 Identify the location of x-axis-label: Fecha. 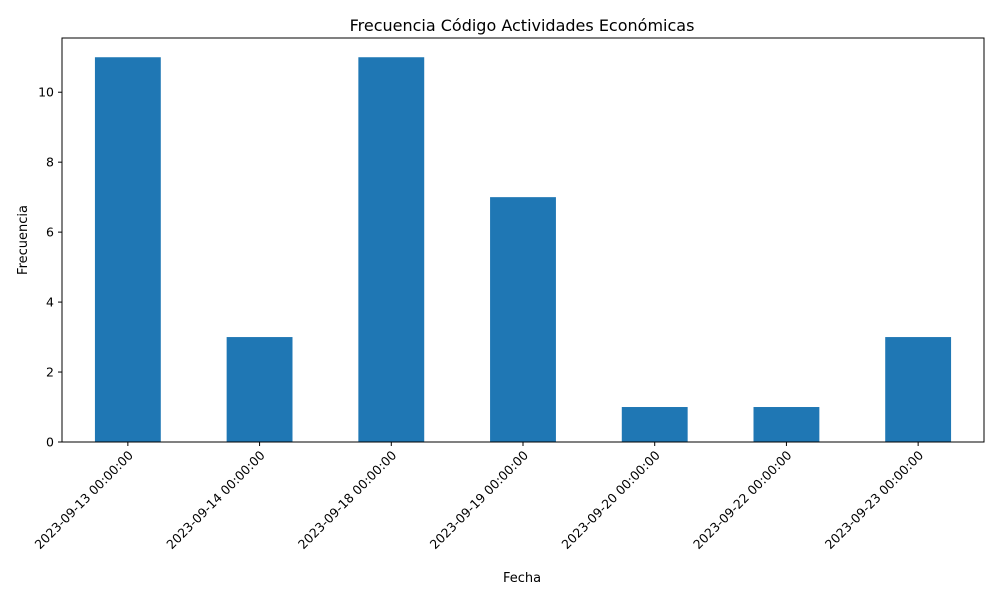
(522, 578).